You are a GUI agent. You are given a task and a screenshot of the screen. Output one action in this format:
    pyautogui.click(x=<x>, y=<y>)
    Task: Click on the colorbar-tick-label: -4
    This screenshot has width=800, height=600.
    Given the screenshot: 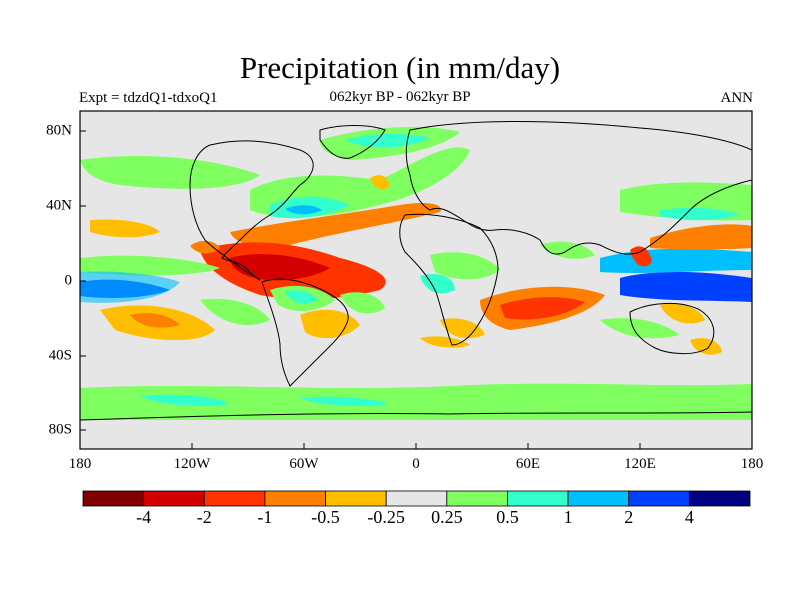 What is the action you would take?
    pyautogui.click(x=144, y=517)
    